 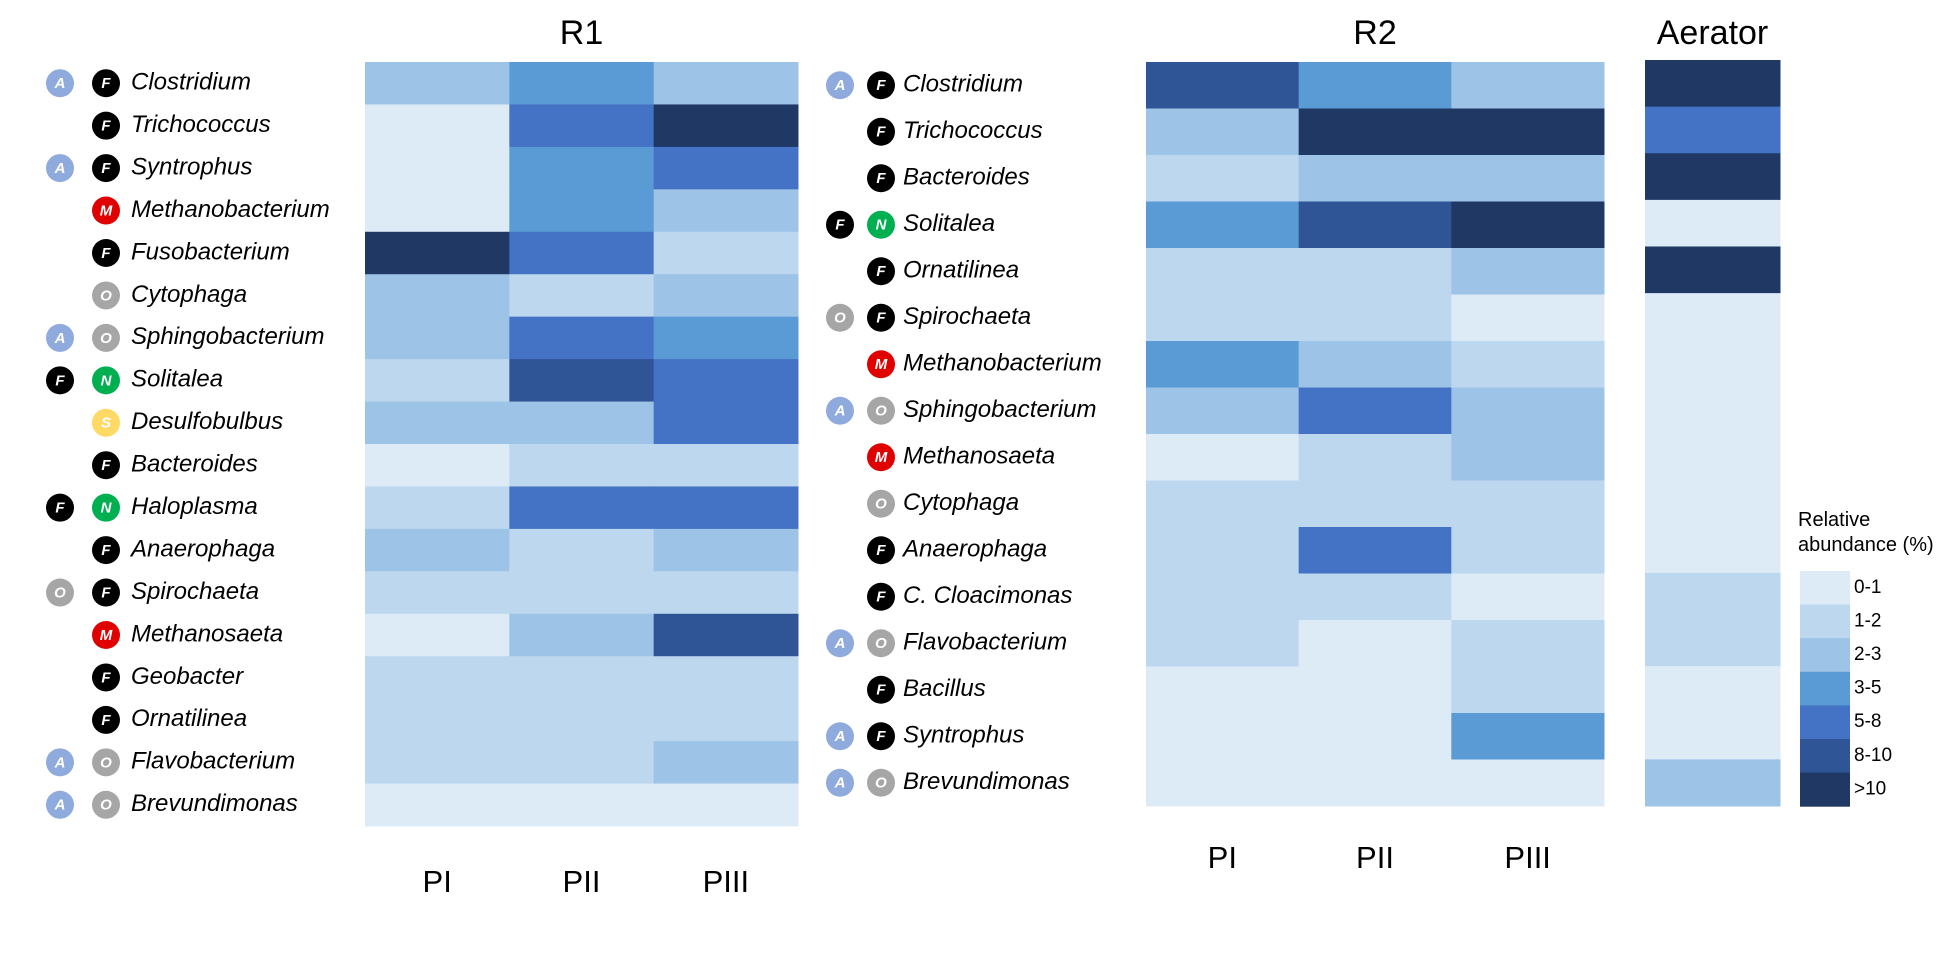 I want to click on column-label: PII, so click(x=1375, y=857).